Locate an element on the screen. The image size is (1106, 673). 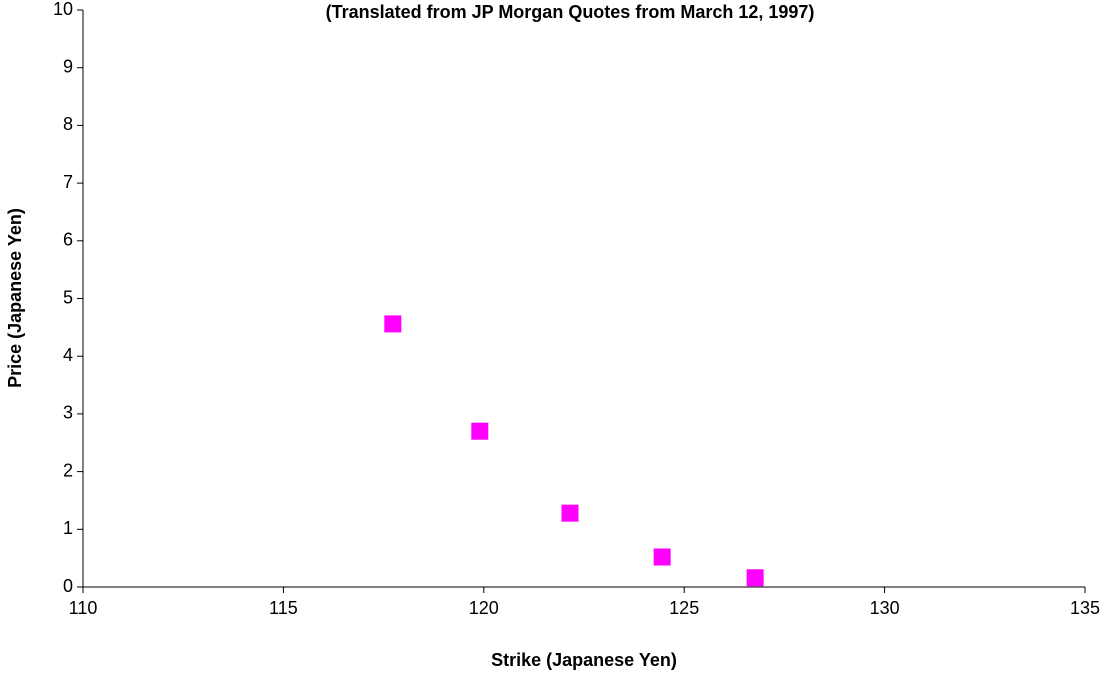
x-axis-label: Strike (Japanese Yen) is located at coordinates (584, 660).